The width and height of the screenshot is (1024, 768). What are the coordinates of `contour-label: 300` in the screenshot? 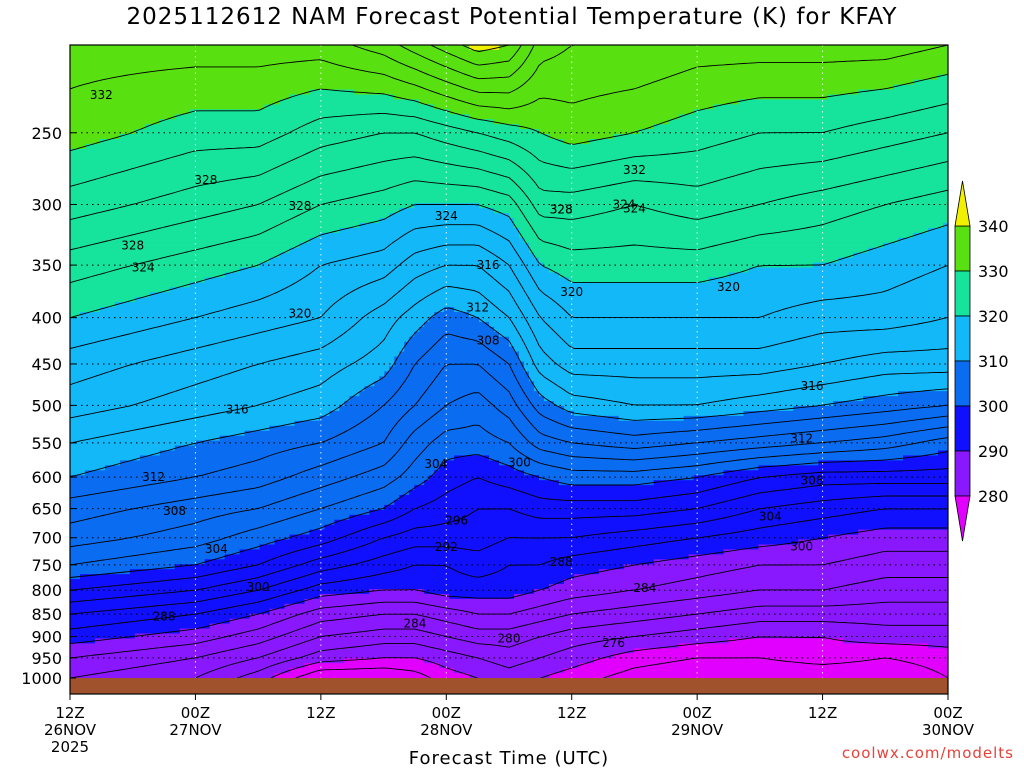 It's located at (519, 462).